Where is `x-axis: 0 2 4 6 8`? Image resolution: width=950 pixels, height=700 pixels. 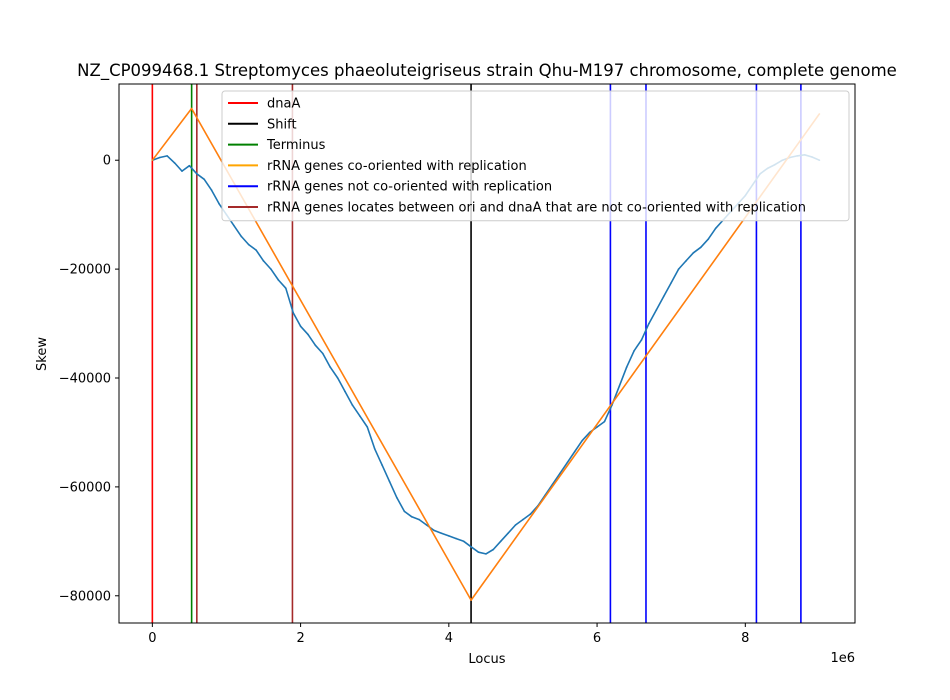
x-axis: 0 2 4 6 8 is located at coordinates (448, 634).